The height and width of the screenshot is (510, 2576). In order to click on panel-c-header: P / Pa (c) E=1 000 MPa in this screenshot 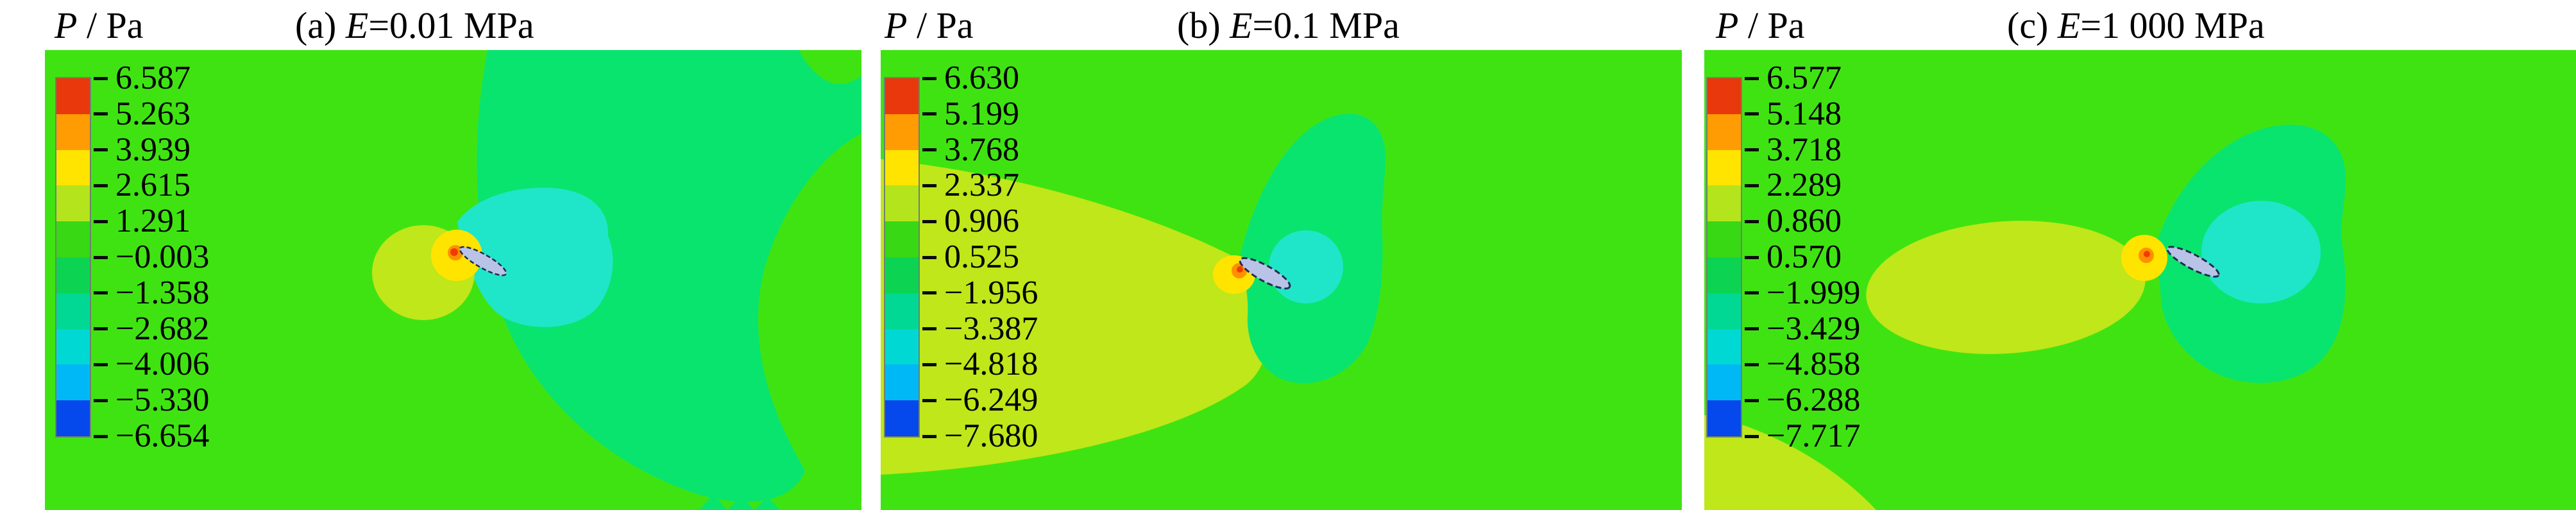, I will do `click(2140, 25)`.